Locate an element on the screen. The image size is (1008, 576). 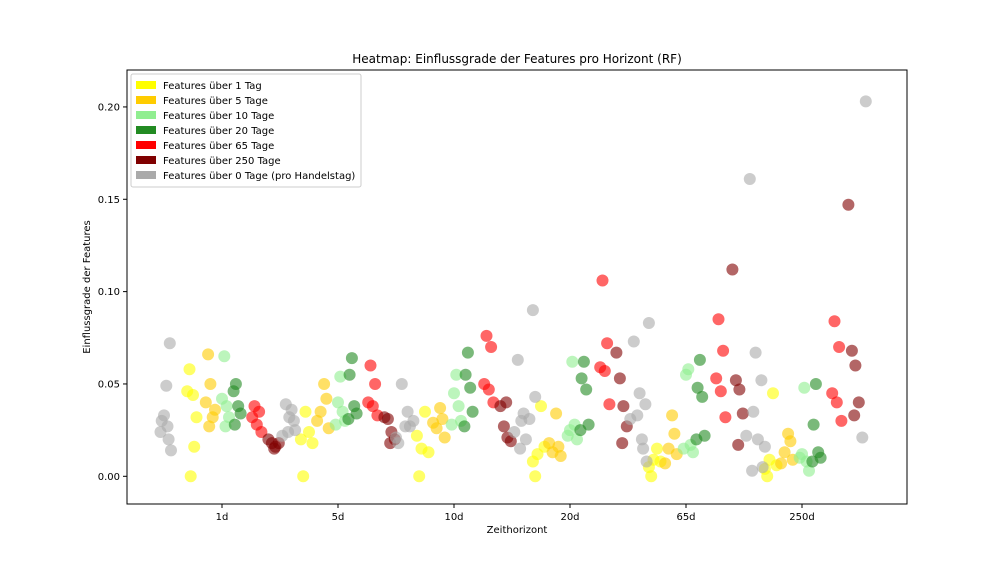
x-tick-label: 20d is located at coordinates (569, 517).